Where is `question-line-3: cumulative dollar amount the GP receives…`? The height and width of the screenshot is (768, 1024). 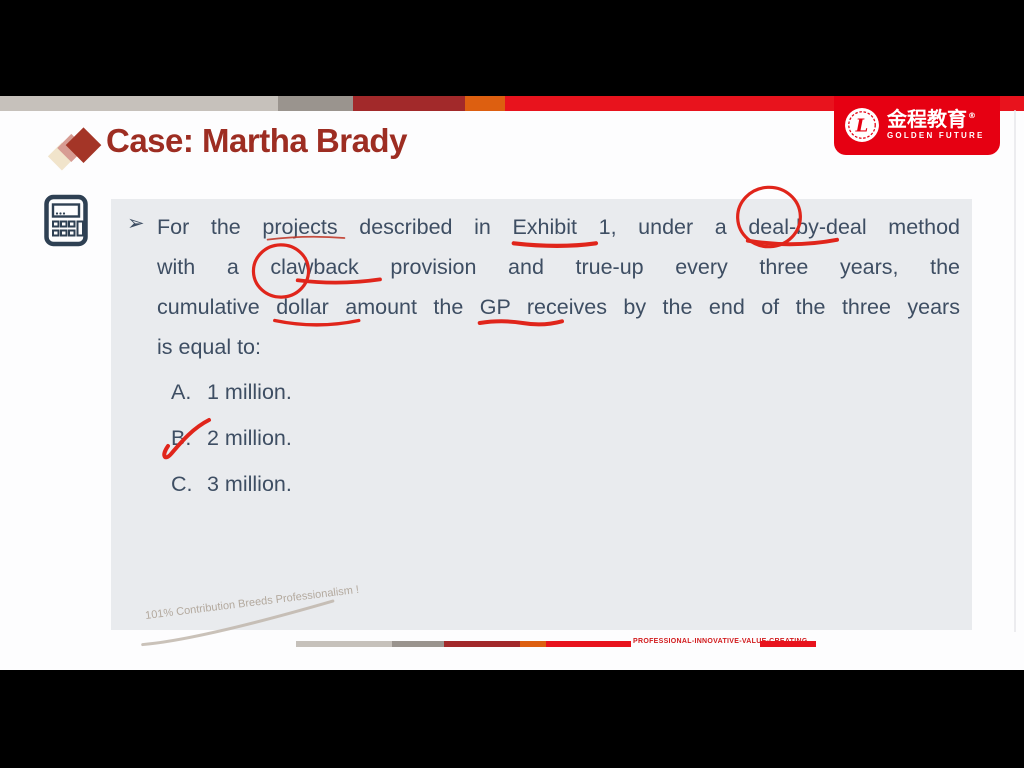
question-line-3: cumulative dollar amount the GP receives… is located at coordinates (558, 307).